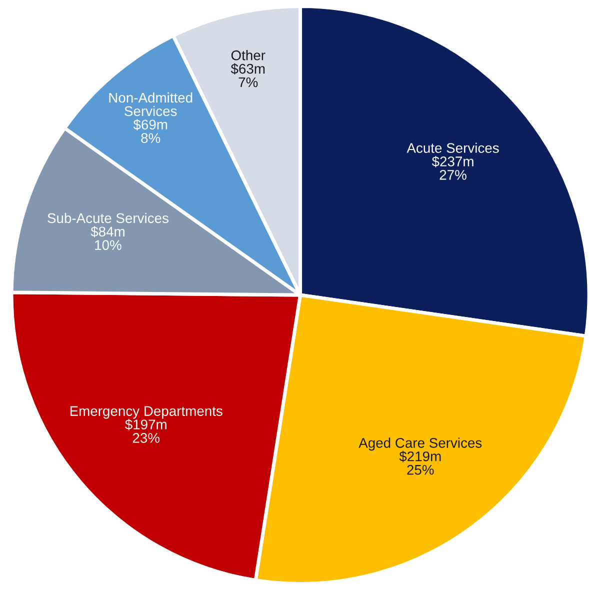 This screenshot has width=589, height=590. Describe the element at coordinates (146, 412) in the screenshot. I see `slice-label: Emergency Departments` at that location.